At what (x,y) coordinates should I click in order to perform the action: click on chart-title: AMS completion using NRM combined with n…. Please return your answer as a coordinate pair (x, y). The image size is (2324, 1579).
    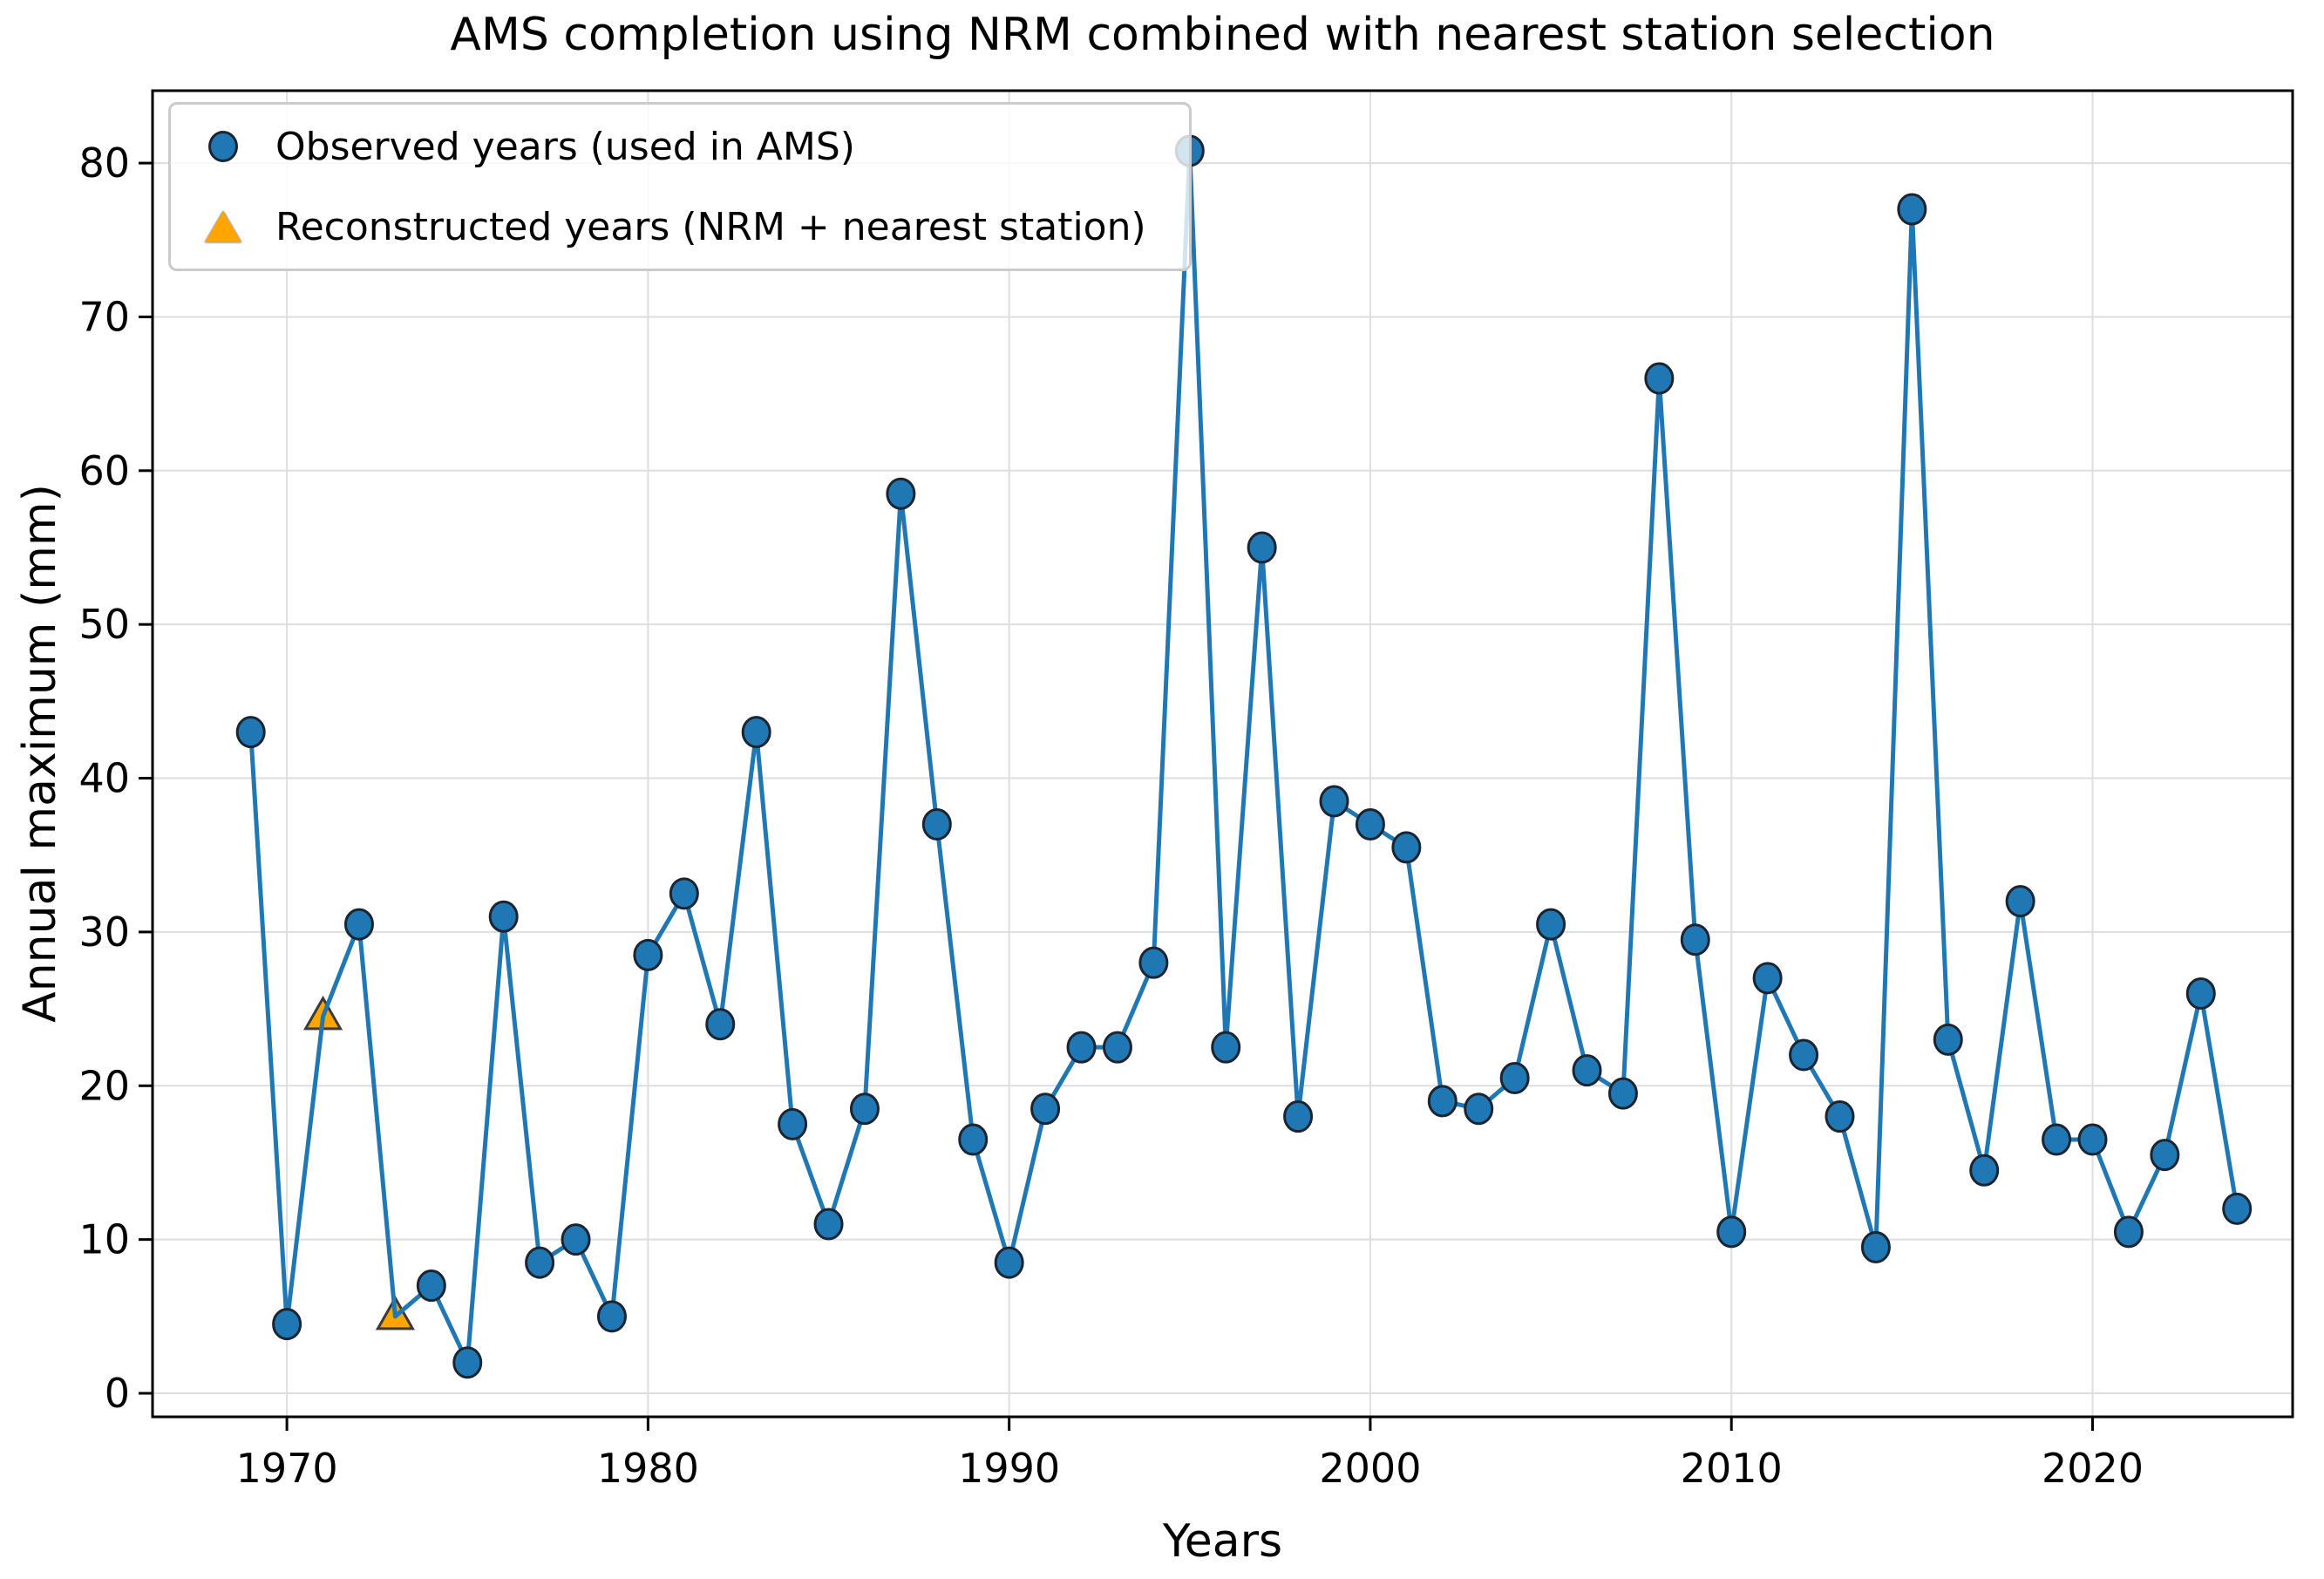
    Looking at the image, I should click on (1222, 35).